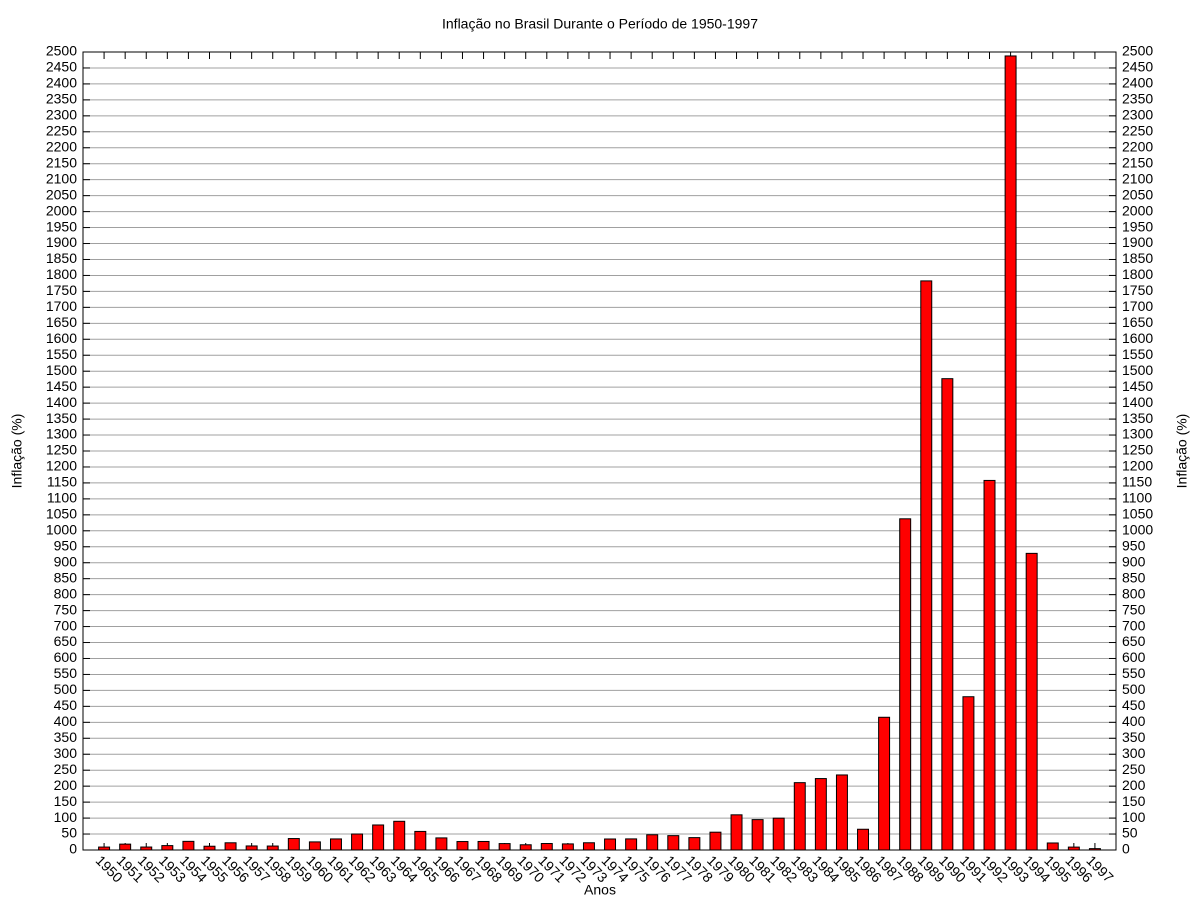  What do you see at coordinates (1137, 498) in the screenshot?
I see `y-tick-label-right: 1100` at bounding box center [1137, 498].